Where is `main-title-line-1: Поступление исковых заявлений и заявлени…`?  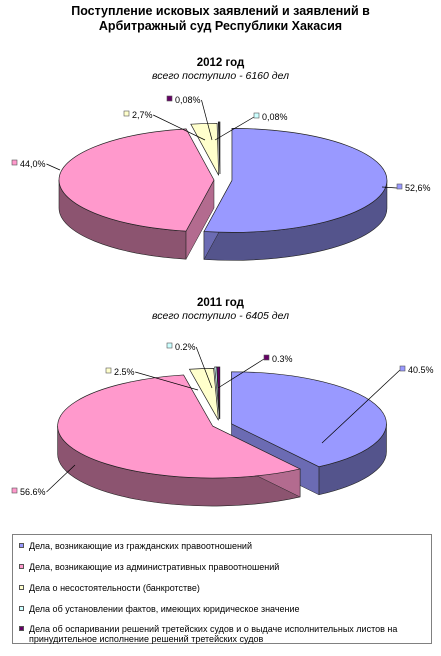 main-title-line-1: Поступление исковых заявлений и заявлени… is located at coordinates (220, 11).